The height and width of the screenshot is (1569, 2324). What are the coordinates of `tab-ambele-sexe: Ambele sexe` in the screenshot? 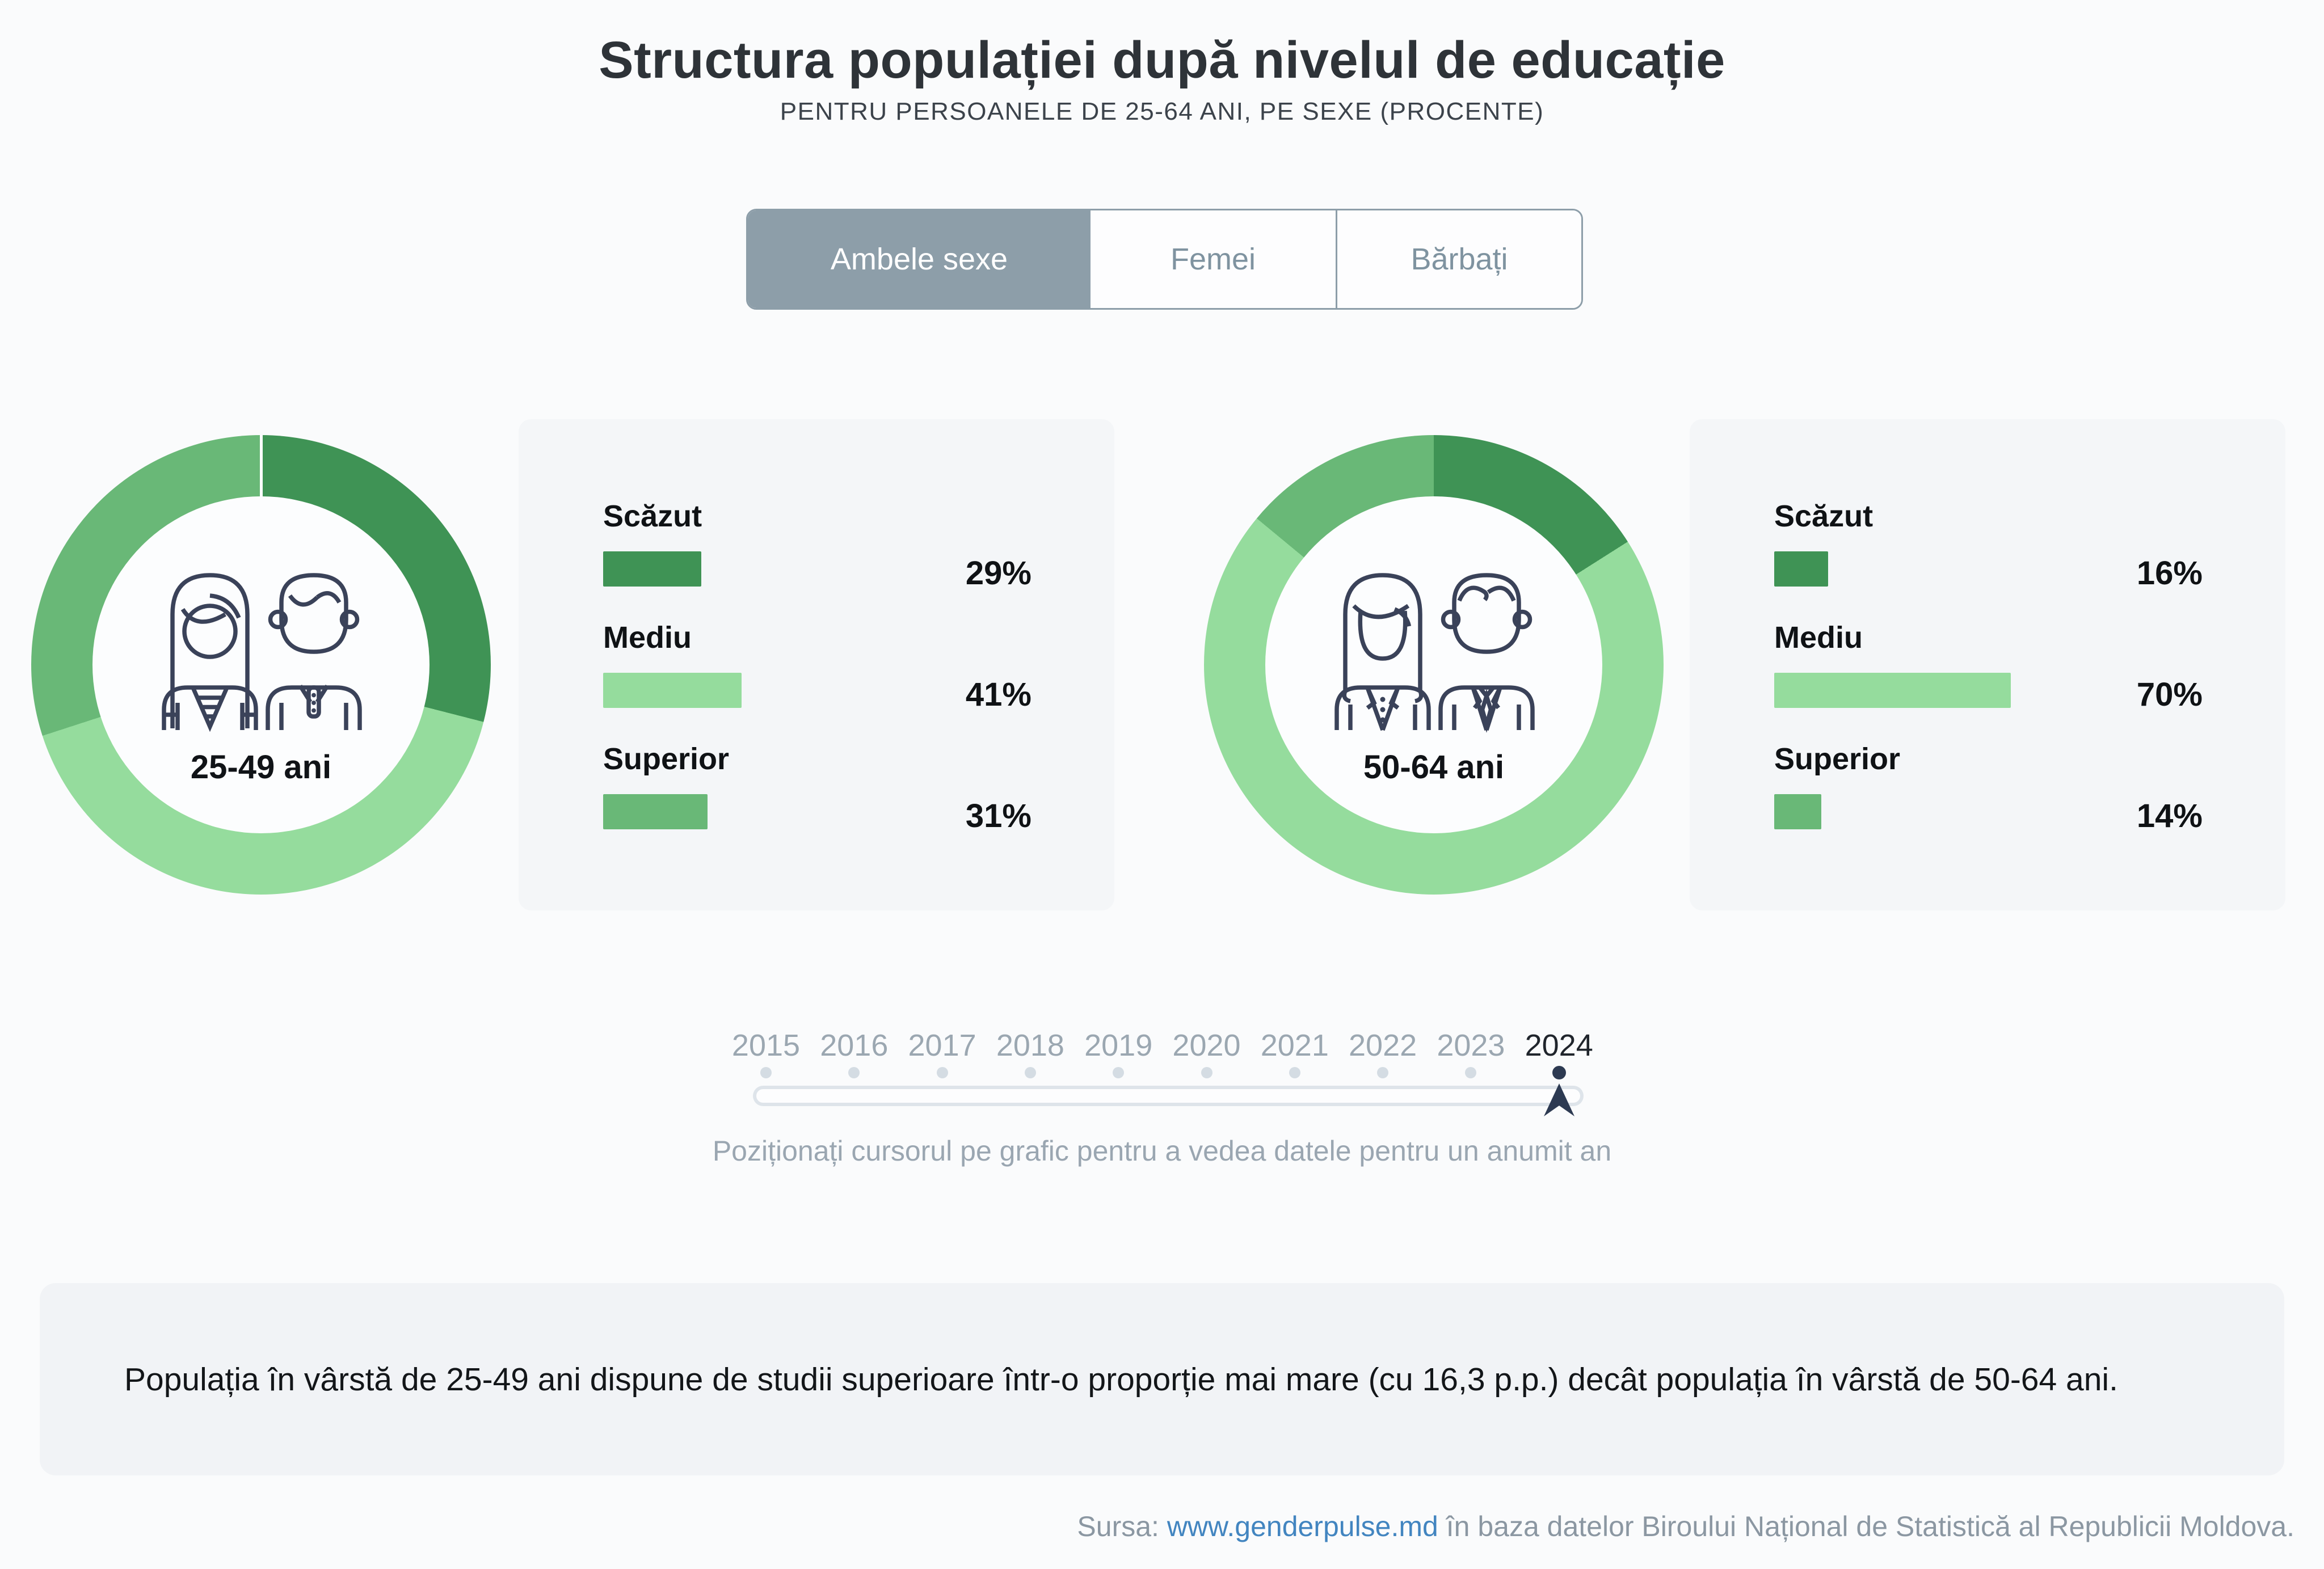 It's located at (919, 259).